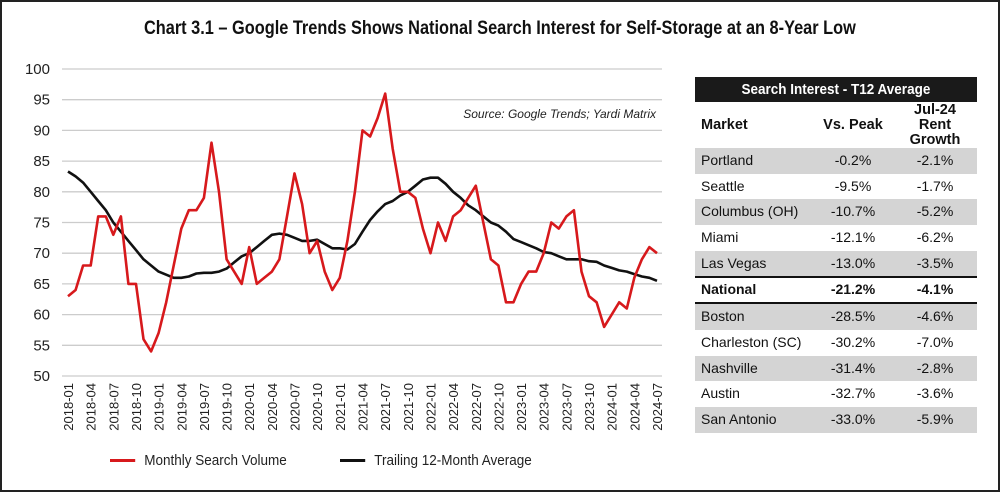 Image resolution: width=1000 pixels, height=492 pixels. I want to click on cell-market: Portland, so click(727, 160).